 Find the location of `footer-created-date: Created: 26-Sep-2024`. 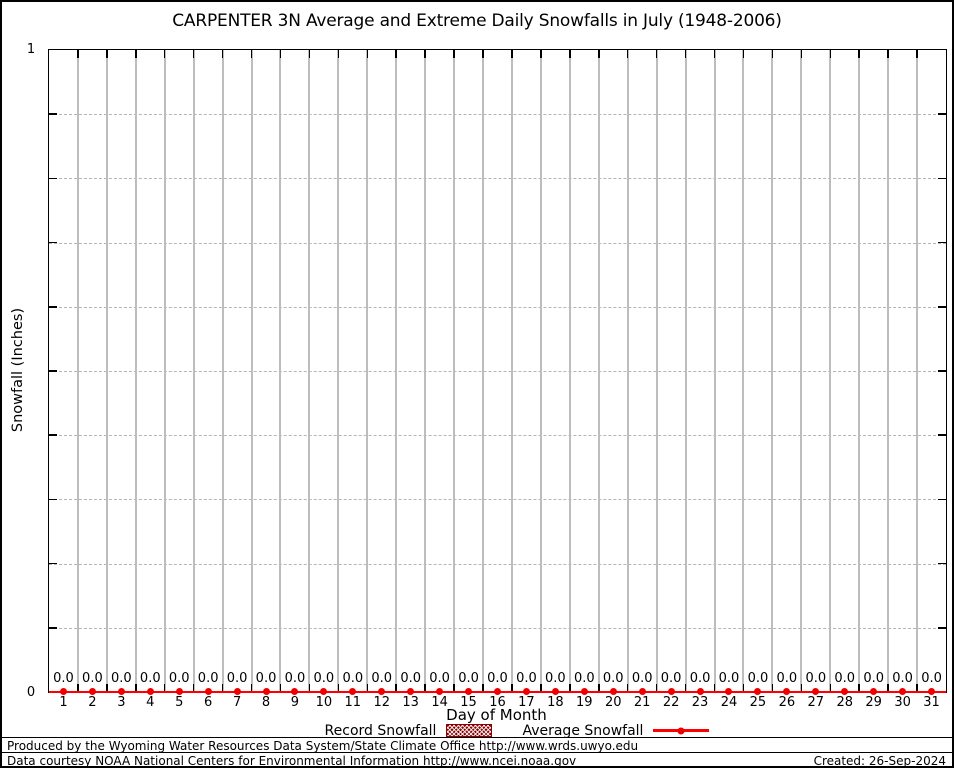

footer-created-date: Created: 26-Sep-2024 is located at coordinates (879, 761).